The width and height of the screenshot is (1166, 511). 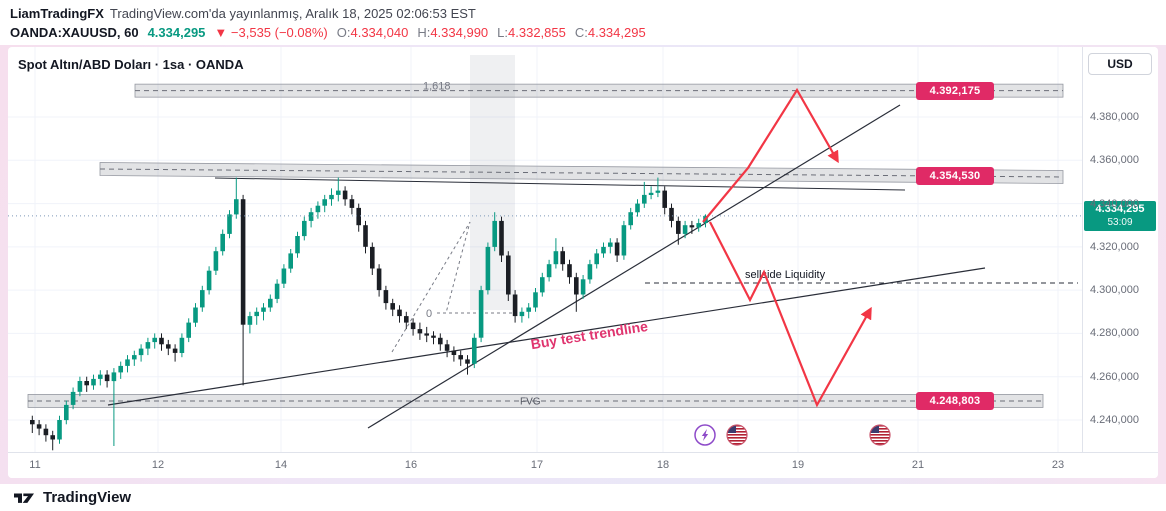 What do you see at coordinates (1120, 64) in the screenshot?
I see `currency-toggle-button: USD` at bounding box center [1120, 64].